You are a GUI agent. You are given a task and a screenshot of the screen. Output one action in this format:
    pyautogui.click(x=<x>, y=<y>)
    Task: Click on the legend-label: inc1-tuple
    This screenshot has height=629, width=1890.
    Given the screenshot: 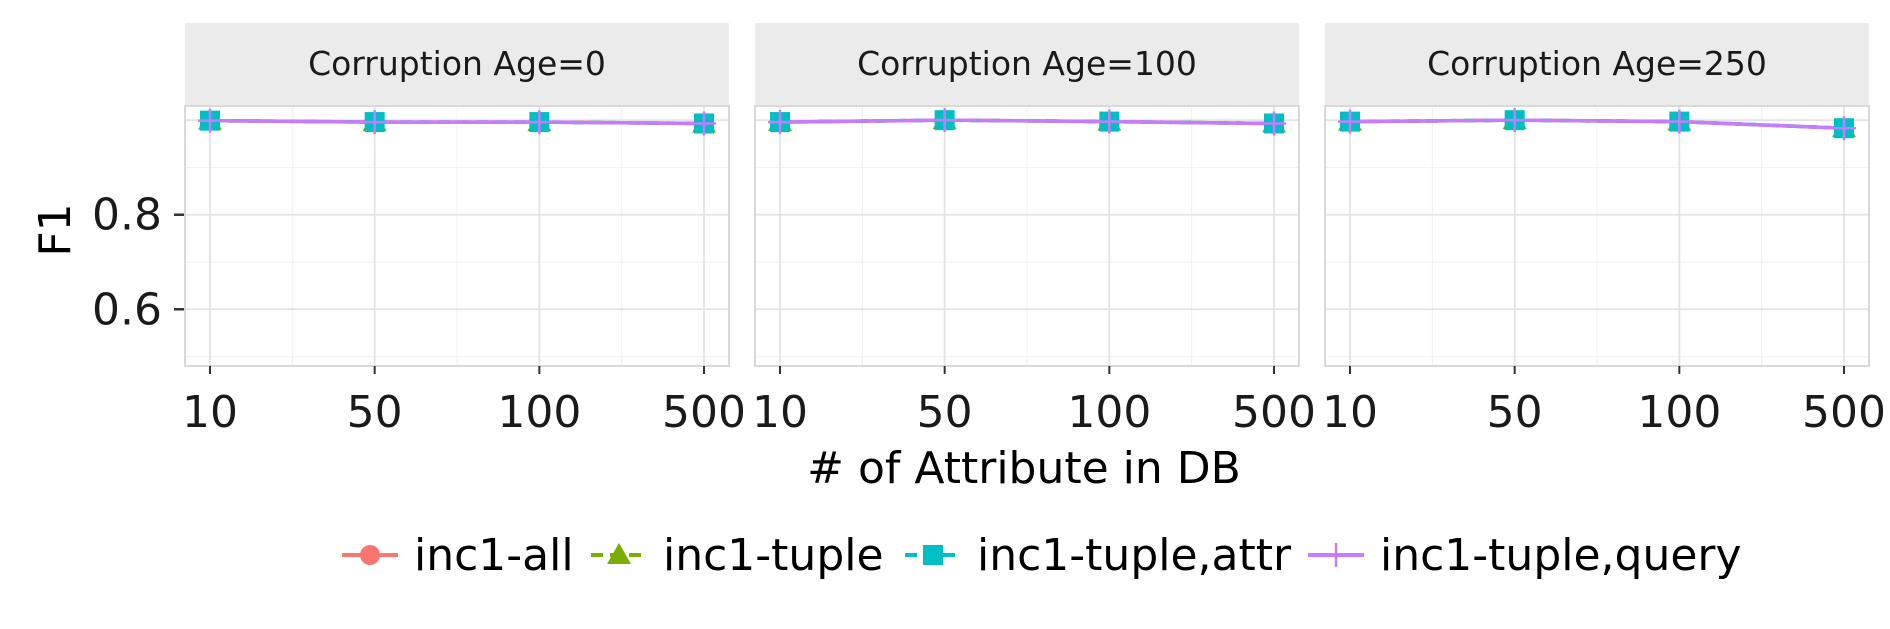 What is the action you would take?
    pyautogui.click(x=773, y=555)
    